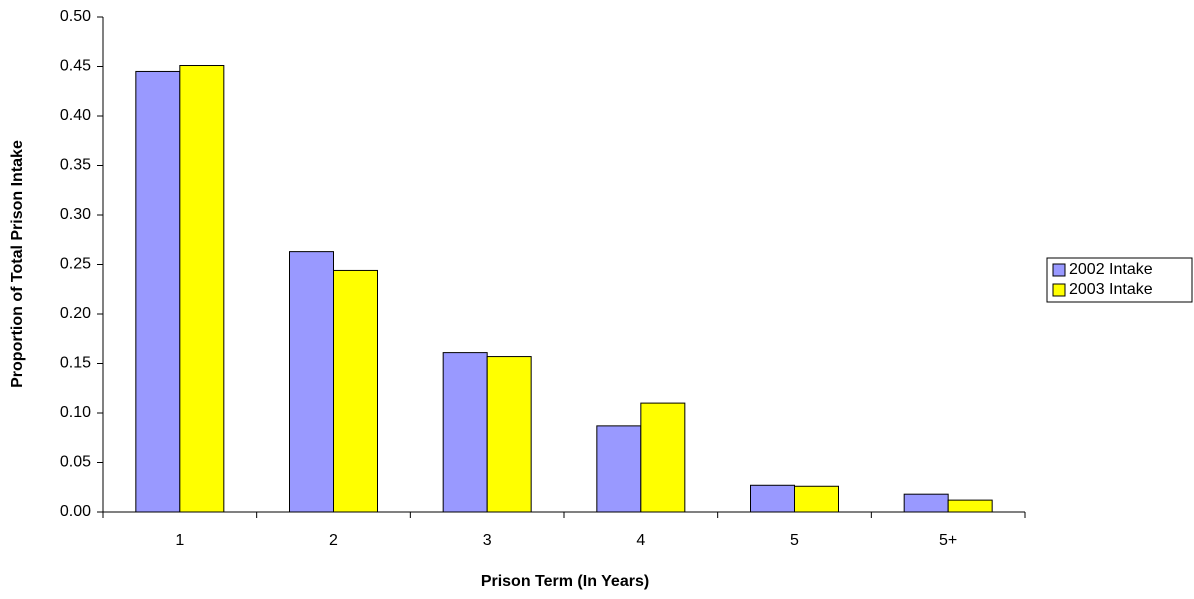  What do you see at coordinates (794, 540) in the screenshot?
I see `x-tick-label: 5` at bounding box center [794, 540].